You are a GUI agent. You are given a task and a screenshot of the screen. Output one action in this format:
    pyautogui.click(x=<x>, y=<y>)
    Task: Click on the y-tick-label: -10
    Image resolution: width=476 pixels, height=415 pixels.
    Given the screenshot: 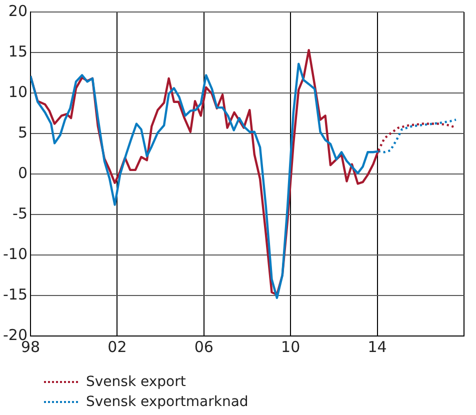 What is the action you would take?
    pyautogui.click(x=15, y=253)
    